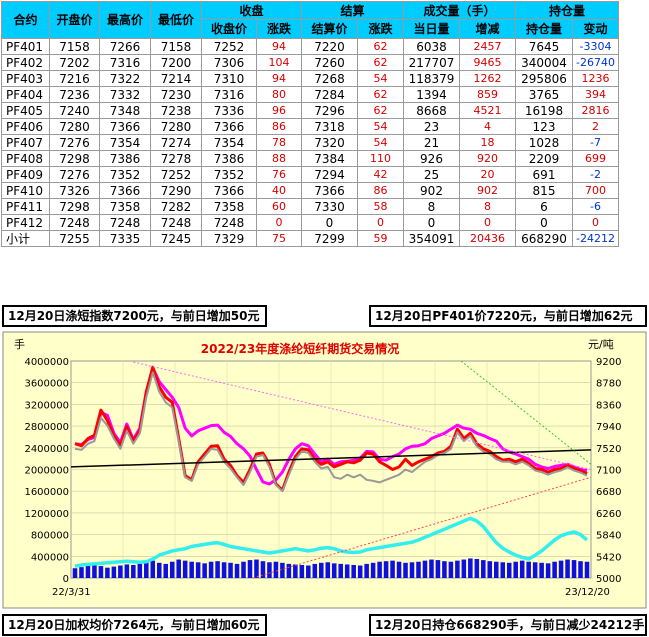  What do you see at coordinates (19, 344) in the screenshot?
I see `left-unit-label: 手` at bounding box center [19, 344].